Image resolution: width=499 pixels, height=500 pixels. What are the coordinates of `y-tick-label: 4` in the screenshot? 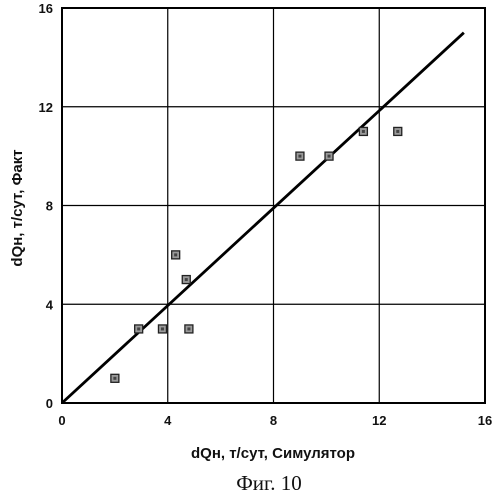 It's located at (50, 304).